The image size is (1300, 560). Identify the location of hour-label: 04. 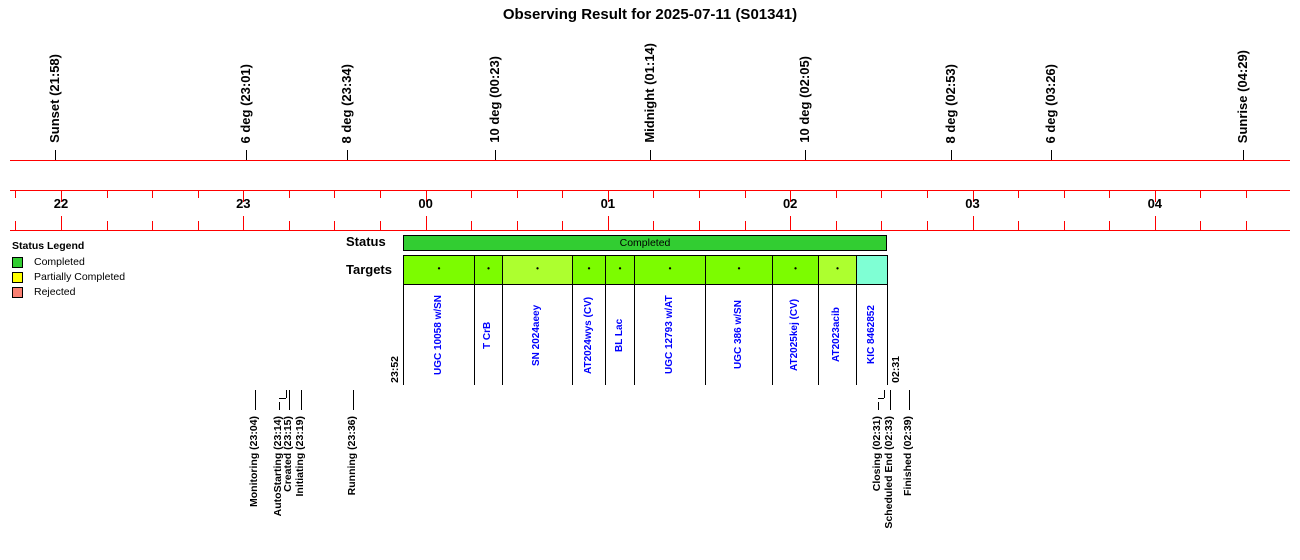
(1155, 203).